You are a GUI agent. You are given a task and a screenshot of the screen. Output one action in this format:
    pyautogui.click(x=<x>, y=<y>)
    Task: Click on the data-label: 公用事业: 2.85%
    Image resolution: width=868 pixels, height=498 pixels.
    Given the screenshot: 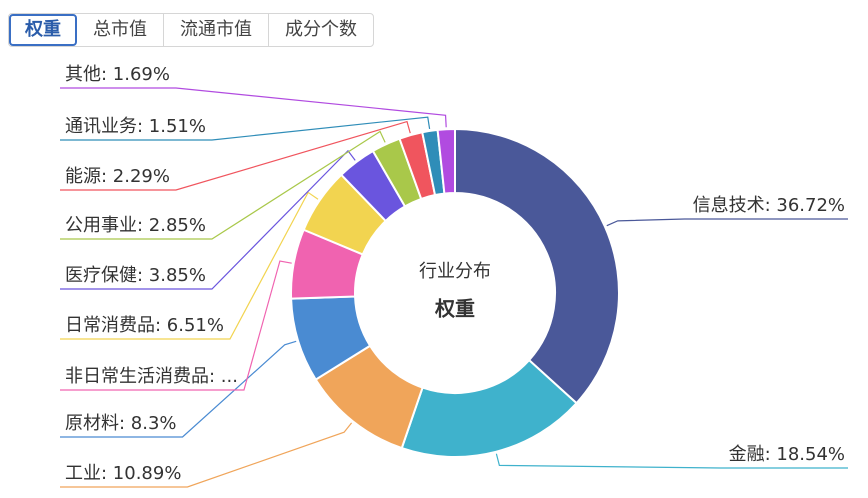 What is the action you would take?
    pyautogui.click(x=135, y=225)
    